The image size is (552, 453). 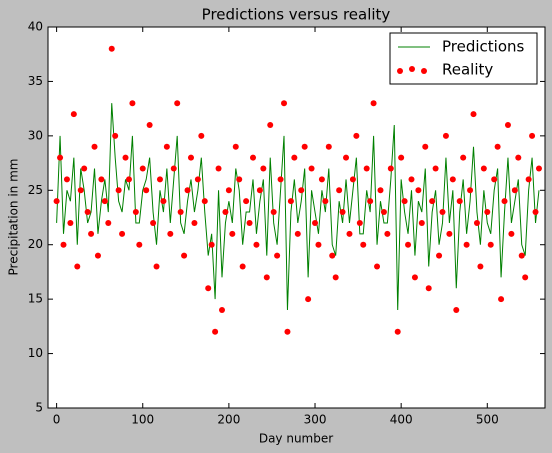 What do you see at coordinates (315, 420) in the screenshot?
I see `x-tick-label: 300` at bounding box center [315, 420].